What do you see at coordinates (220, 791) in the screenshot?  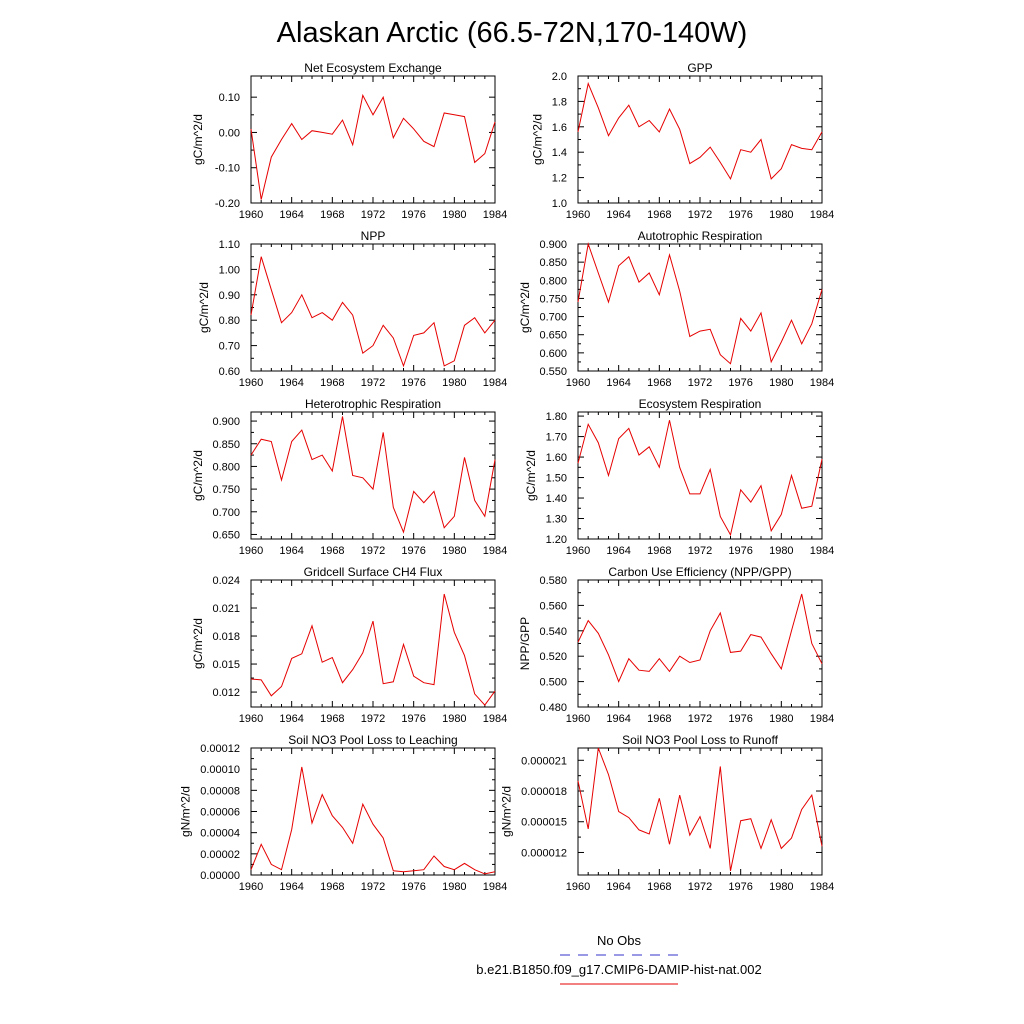 I see `y-tick-label: 0.00008` at bounding box center [220, 791].